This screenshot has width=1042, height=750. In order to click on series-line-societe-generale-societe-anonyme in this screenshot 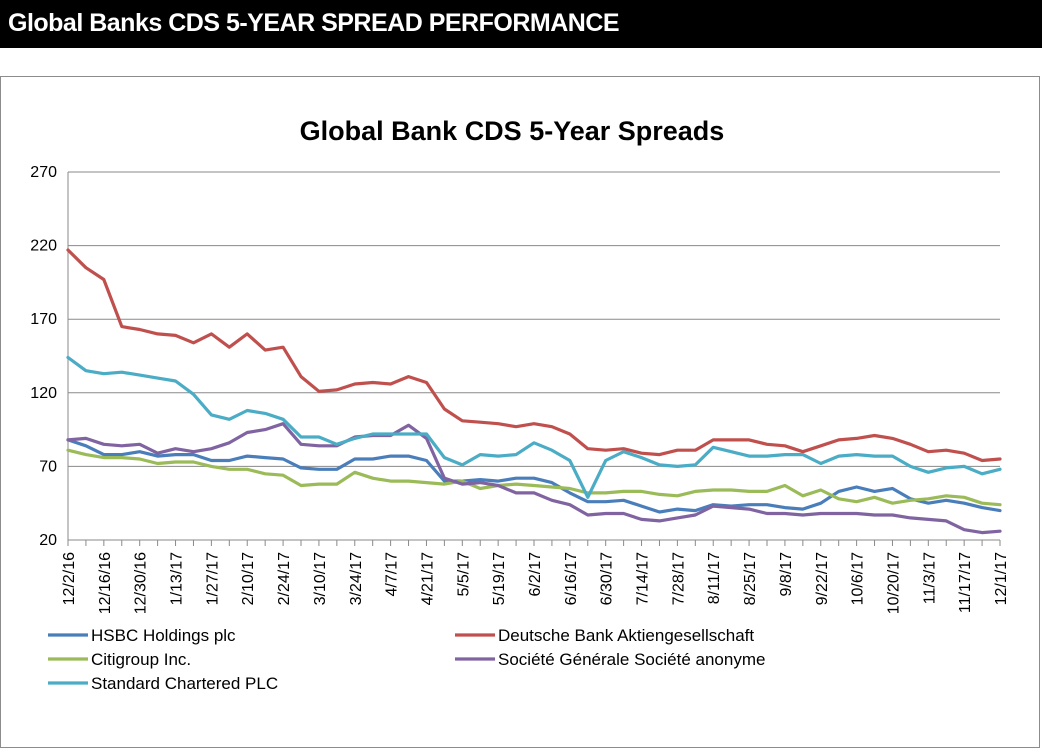, I will do `click(534, 478)`.